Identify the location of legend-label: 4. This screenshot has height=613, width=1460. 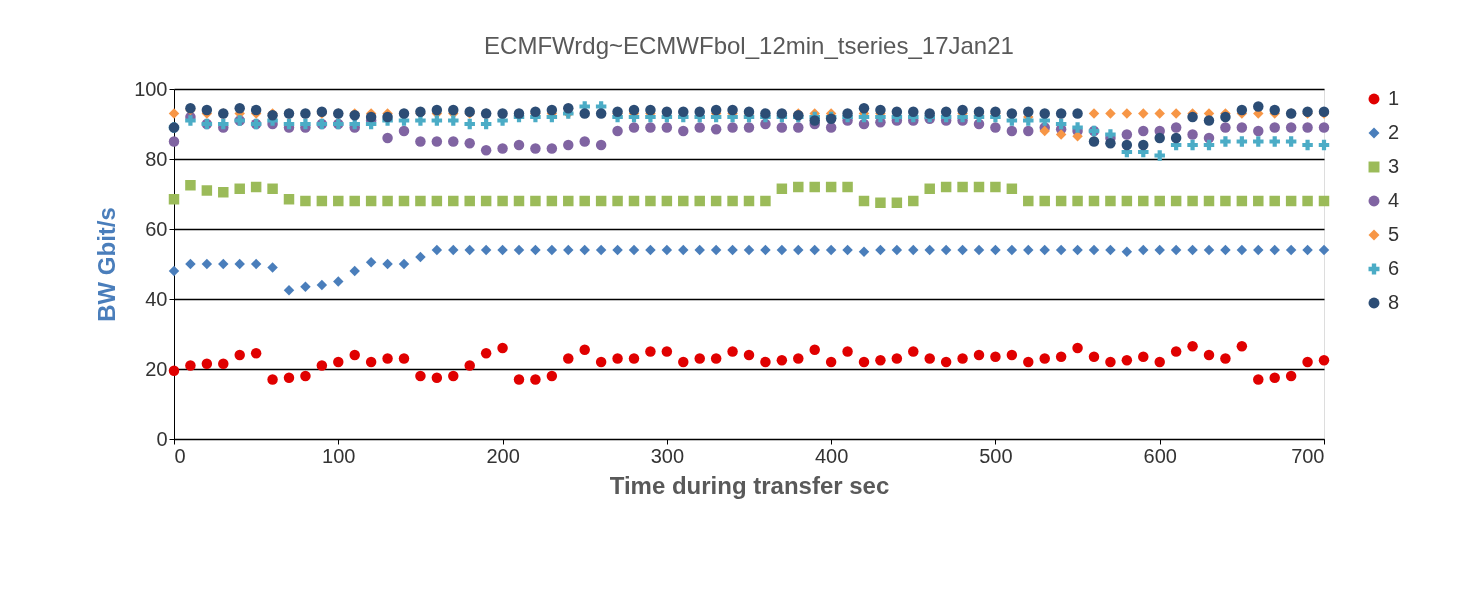
(1394, 200).